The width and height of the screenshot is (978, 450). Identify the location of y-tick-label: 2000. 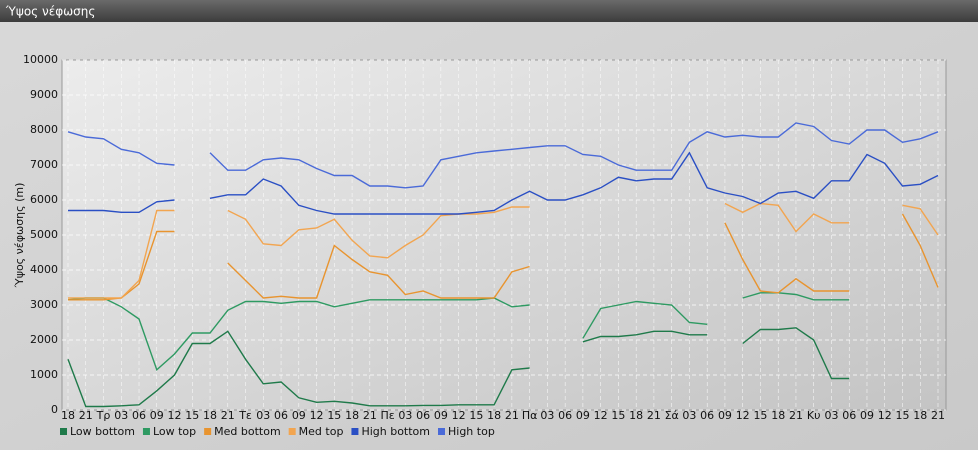
(44, 339).